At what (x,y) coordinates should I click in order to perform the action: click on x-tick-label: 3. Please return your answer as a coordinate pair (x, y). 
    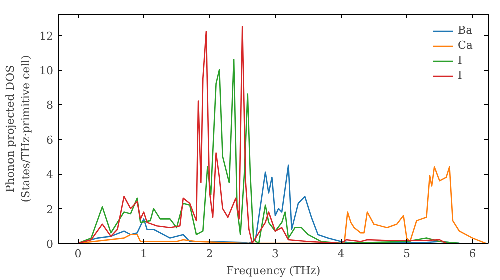
    Looking at the image, I should click on (275, 254).